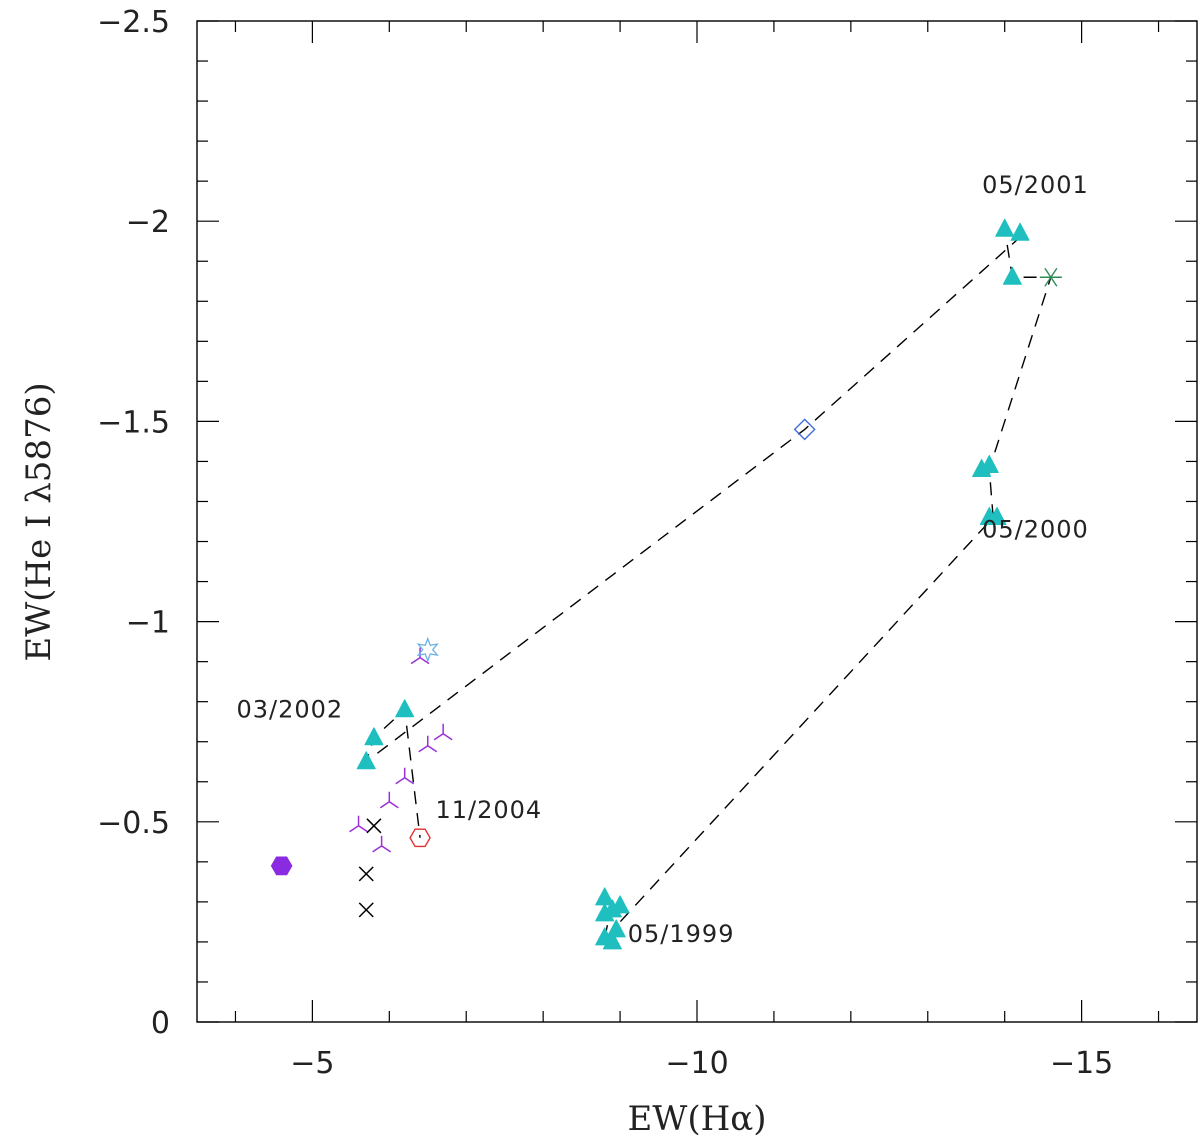  I want to click on asterisk-marker, so click(1050, 277).